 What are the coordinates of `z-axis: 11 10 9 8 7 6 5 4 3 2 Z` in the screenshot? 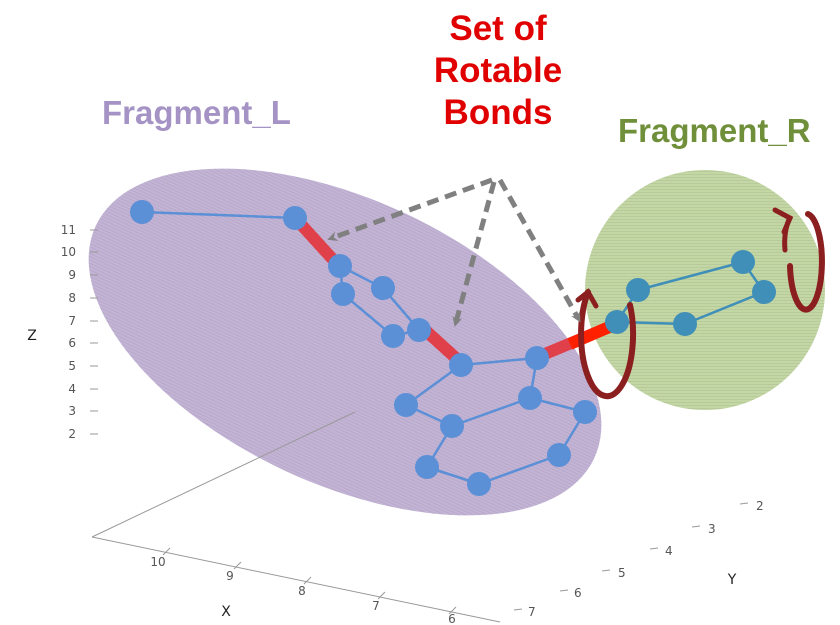 It's located at (62, 332).